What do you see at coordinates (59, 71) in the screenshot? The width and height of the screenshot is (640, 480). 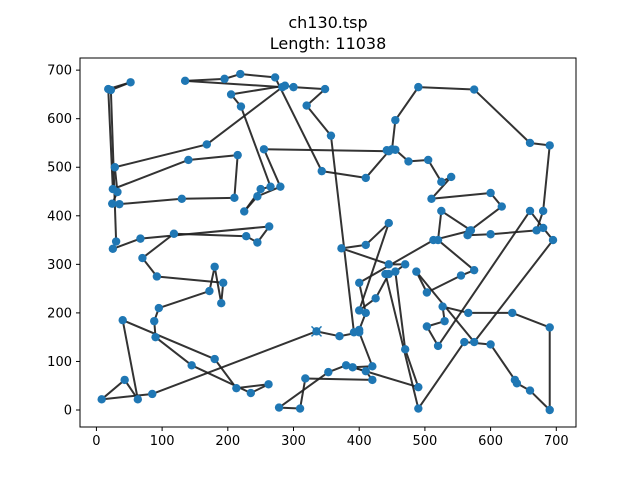 I see `y-tick-label-7: 700` at bounding box center [59, 71].